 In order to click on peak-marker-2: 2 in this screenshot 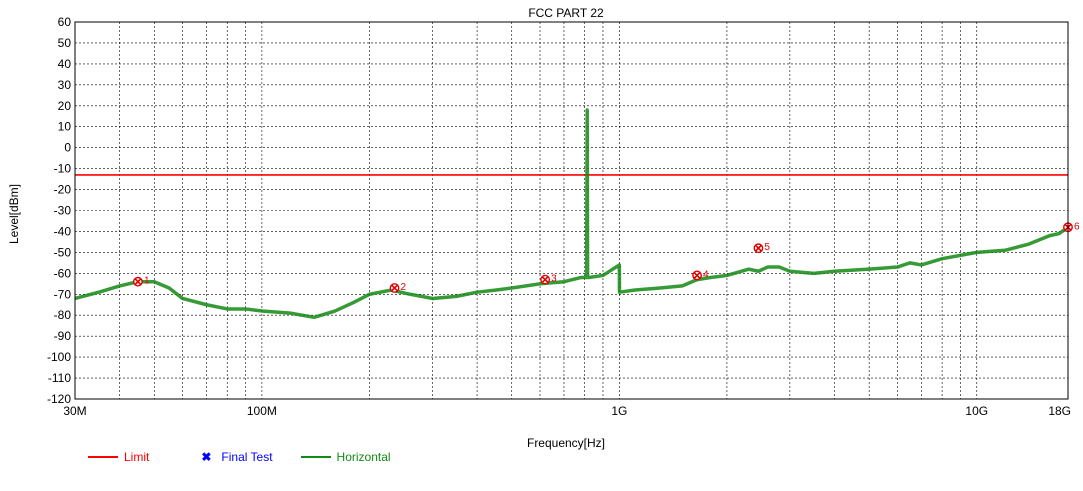, I will do `click(398, 287)`.